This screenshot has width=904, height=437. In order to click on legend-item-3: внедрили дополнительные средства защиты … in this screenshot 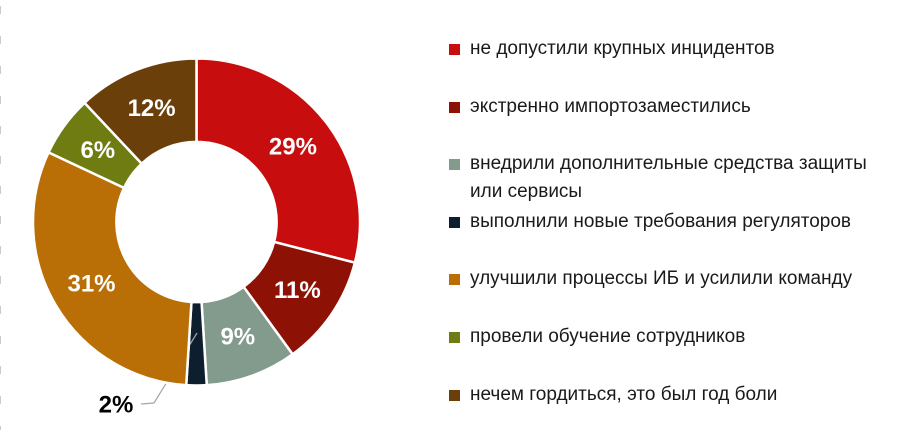, I will do `click(665, 178)`.